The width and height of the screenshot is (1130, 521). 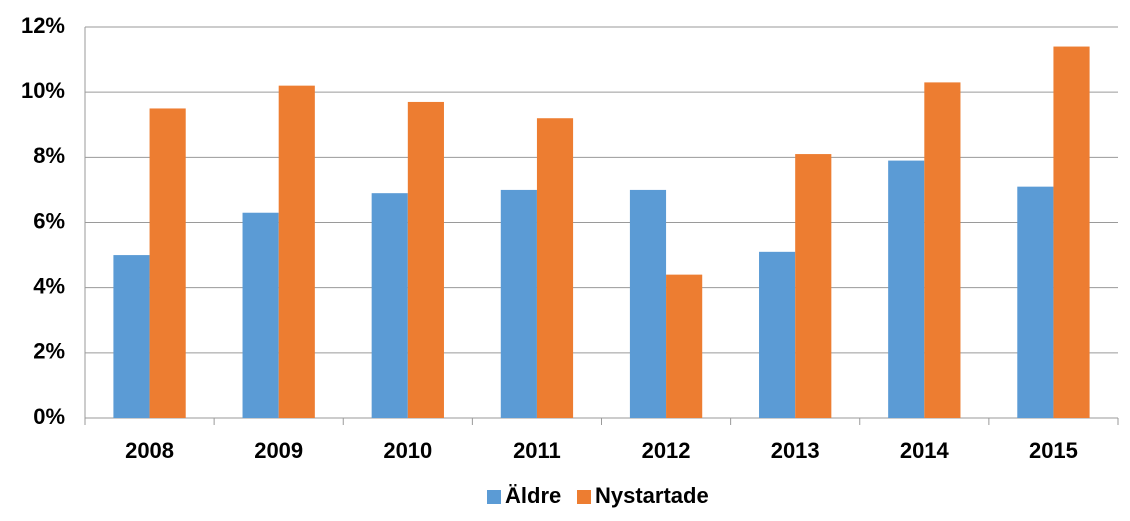 What do you see at coordinates (49, 155) in the screenshot?
I see `y-tick-label: 8%` at bounding box center [49, 155].